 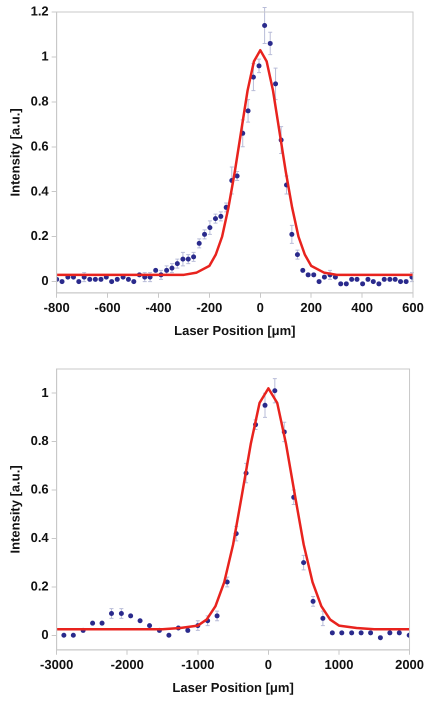 What do you see at coordinates (57, 664) in the screenshot?
I see `x-tick-label: -3000` at bounding box center [57, 664].